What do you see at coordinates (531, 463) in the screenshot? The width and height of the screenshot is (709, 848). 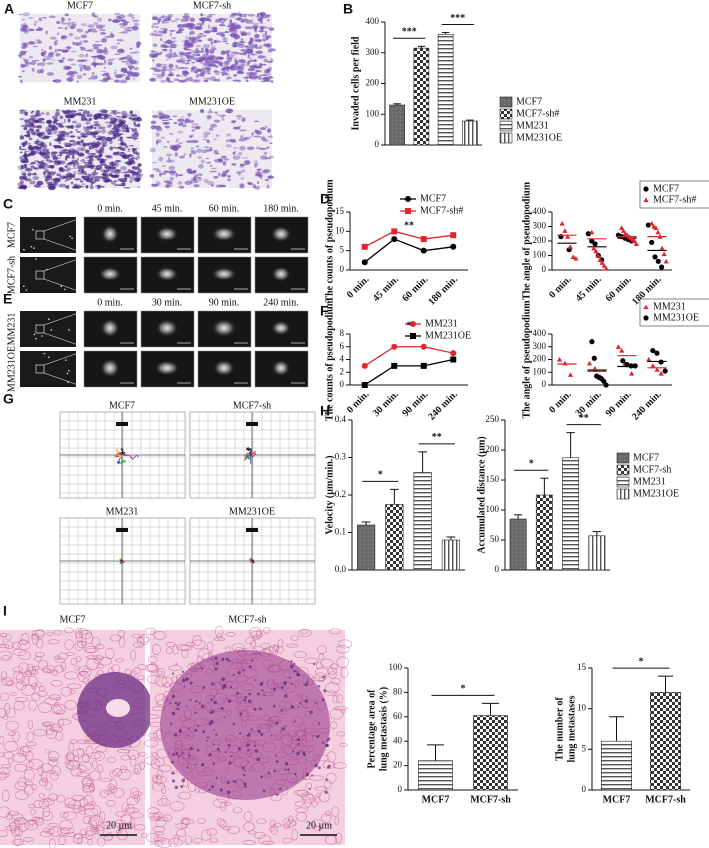 I see `significance: *` at bounding box center [531, 463].